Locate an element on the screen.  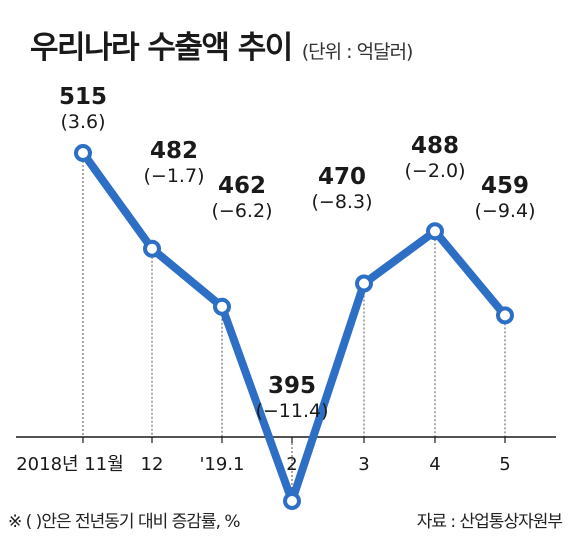
data-label-value: 459 is located at coordinates (505, 186).